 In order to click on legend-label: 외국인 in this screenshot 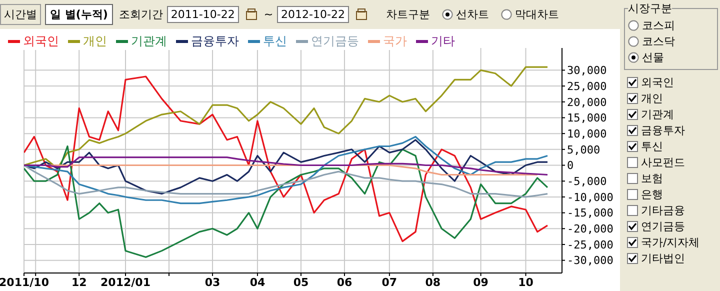, I will do `click(40, 41)`.